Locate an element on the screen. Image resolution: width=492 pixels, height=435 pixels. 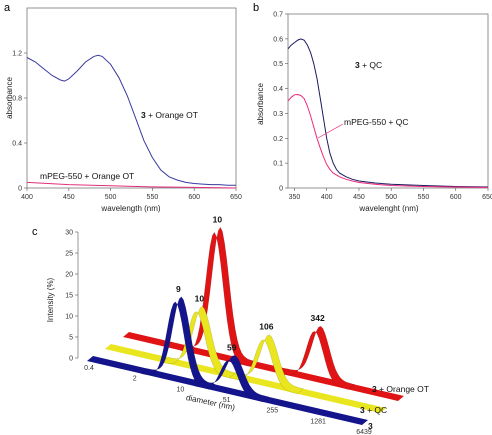
b-series-lines is located at coordinates (388, 113).